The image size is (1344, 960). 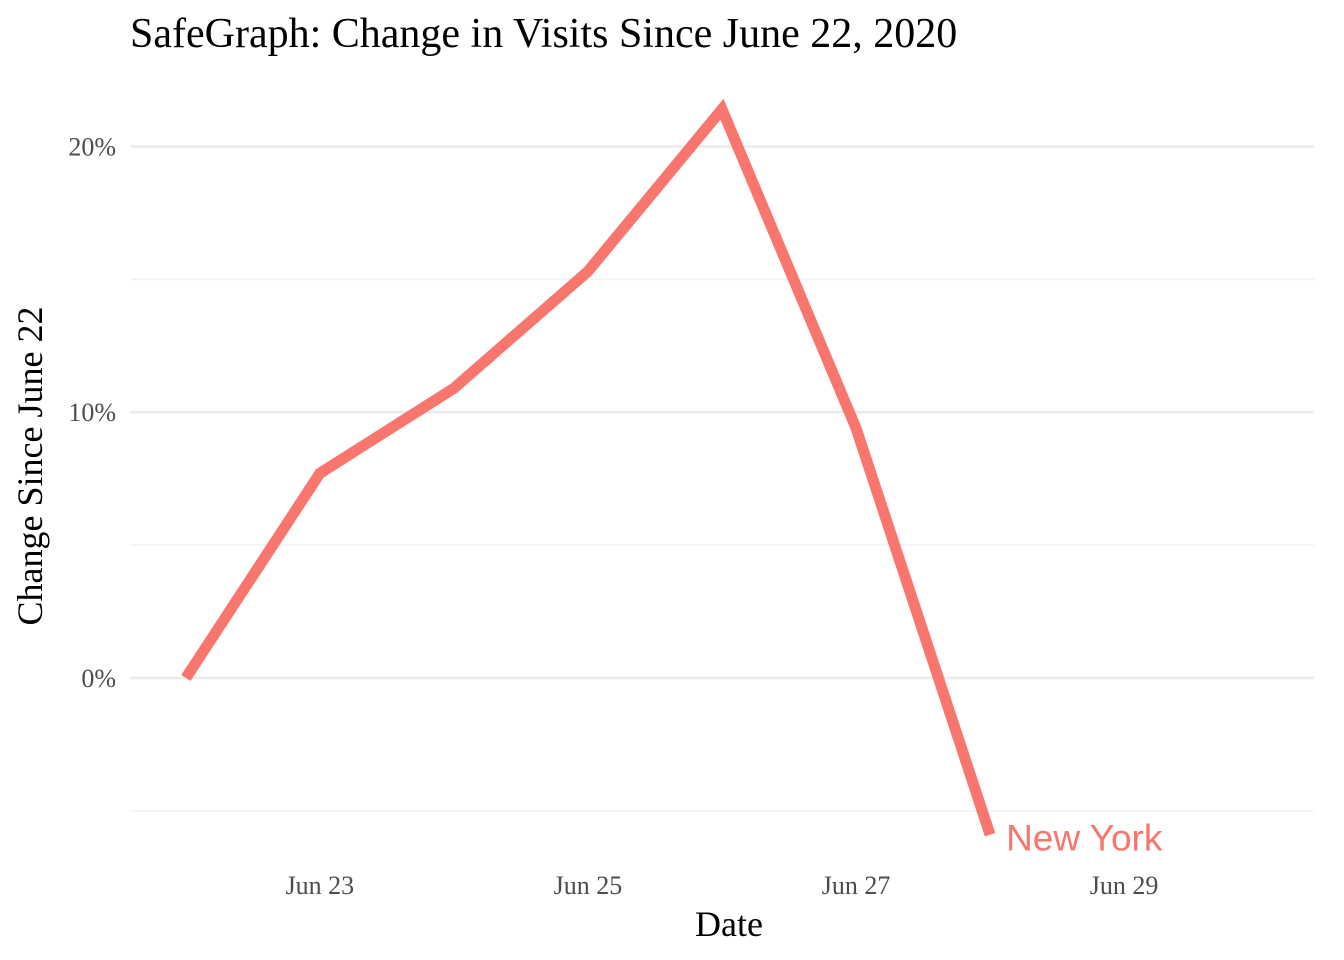 What do you see at coordinates (92, 146) in the screenshot?
I see `y-tick-label: 20%` at bounding box center [92, 146].